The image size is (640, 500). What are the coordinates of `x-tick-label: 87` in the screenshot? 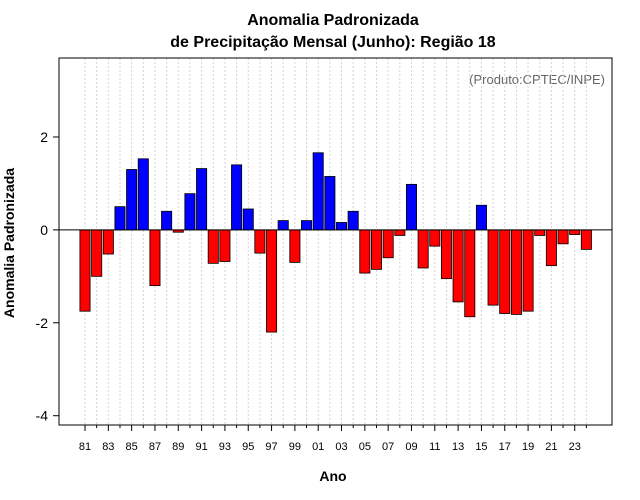 It's located at (155, 447).